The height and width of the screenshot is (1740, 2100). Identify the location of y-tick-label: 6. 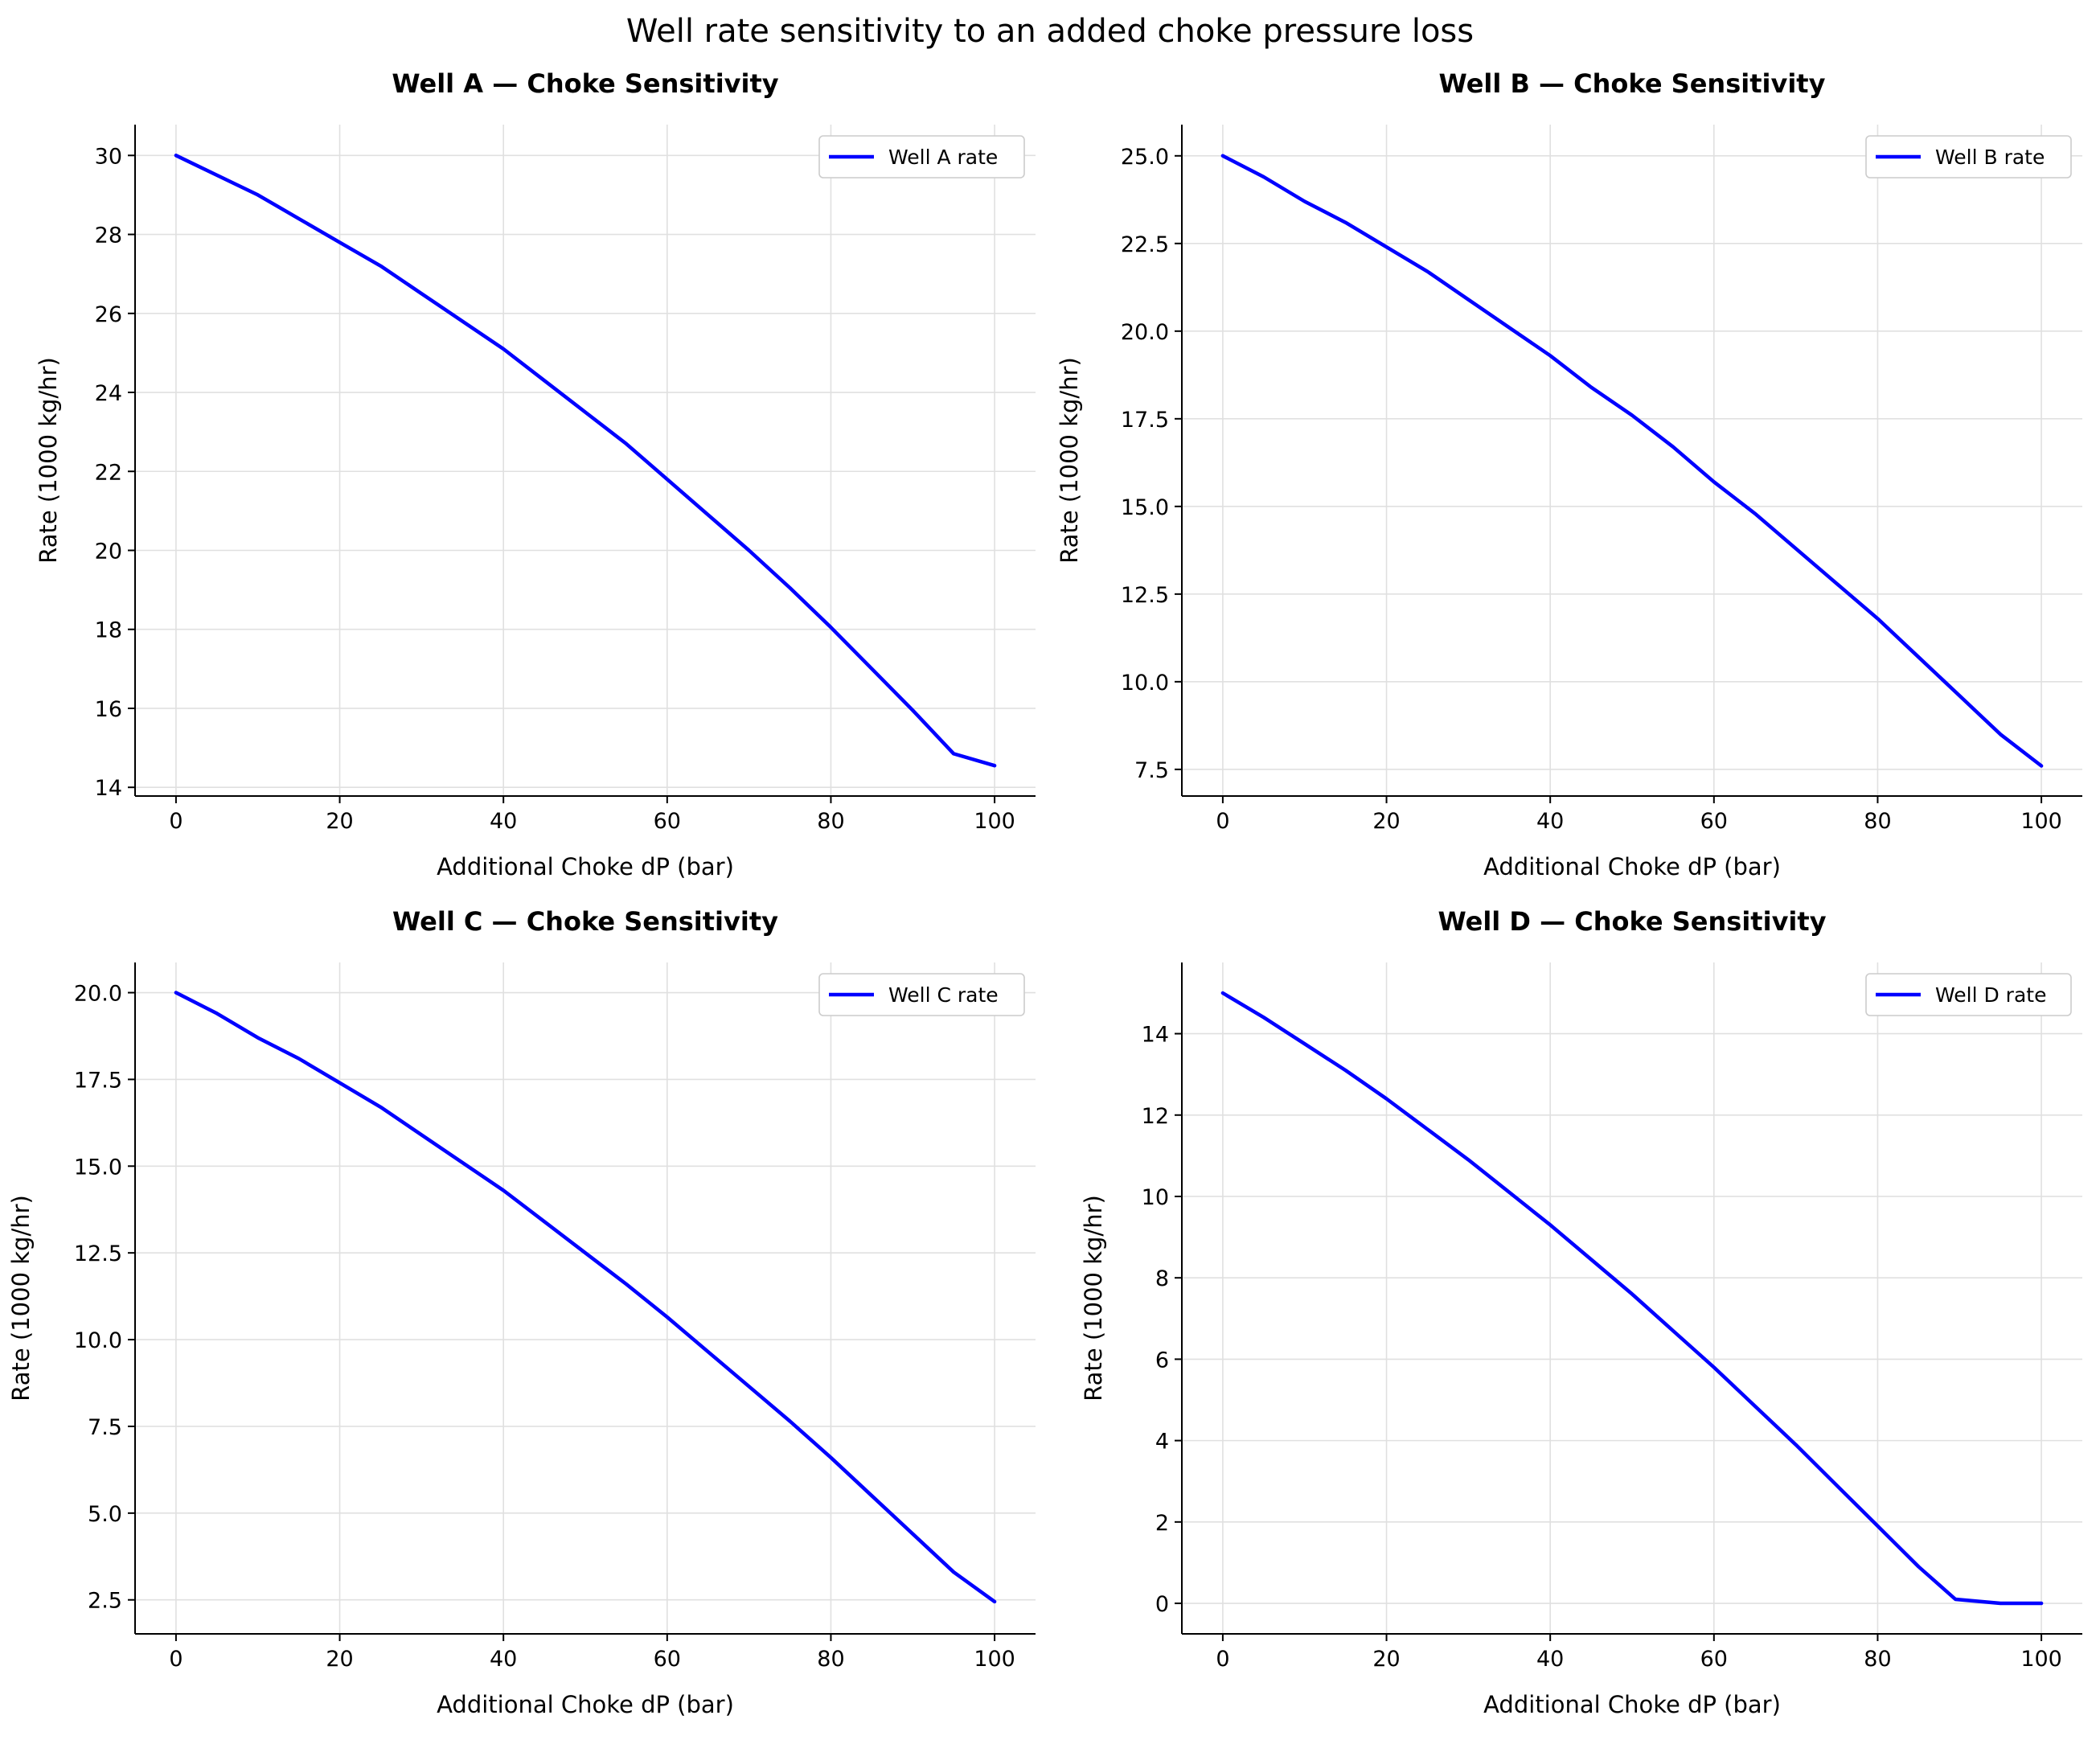
(1162, 1360).